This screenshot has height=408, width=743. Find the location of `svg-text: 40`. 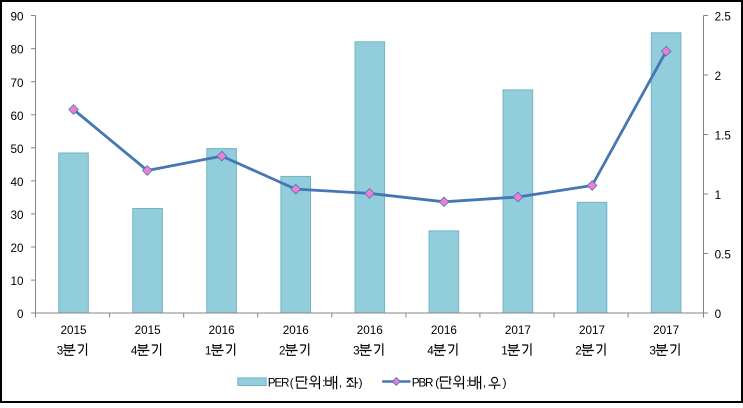

svg-text: 40 is located at coordinates (17, 182).